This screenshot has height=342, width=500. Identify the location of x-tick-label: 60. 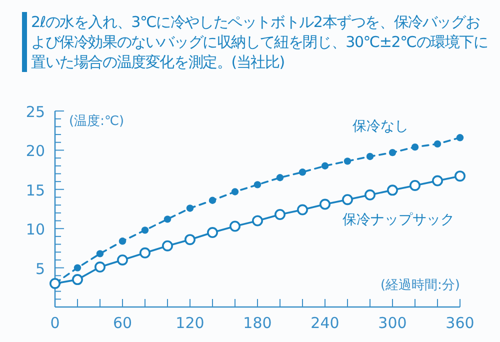
(122, 323).